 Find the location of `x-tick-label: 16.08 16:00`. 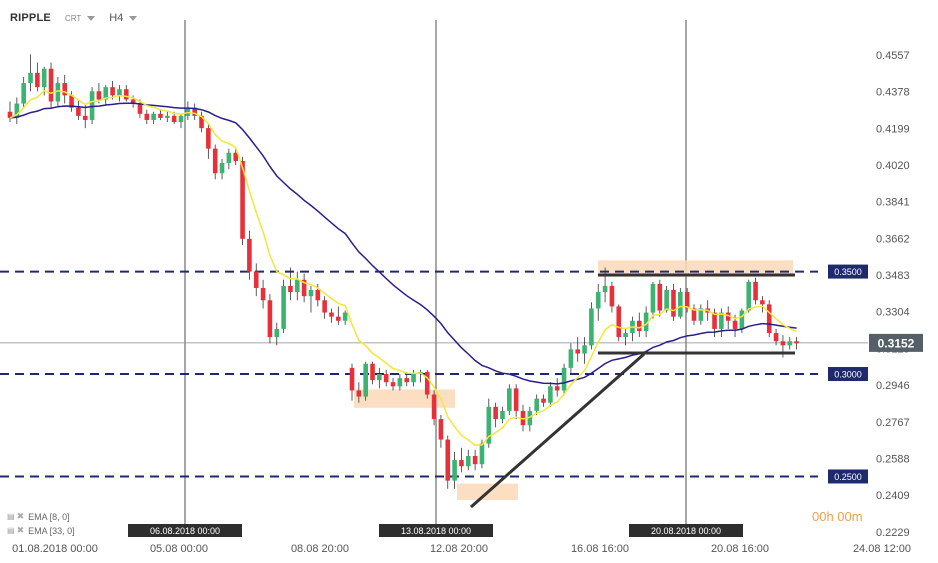

x-tick-label: 16.08 16:00 is located at coordinates (600, 549).